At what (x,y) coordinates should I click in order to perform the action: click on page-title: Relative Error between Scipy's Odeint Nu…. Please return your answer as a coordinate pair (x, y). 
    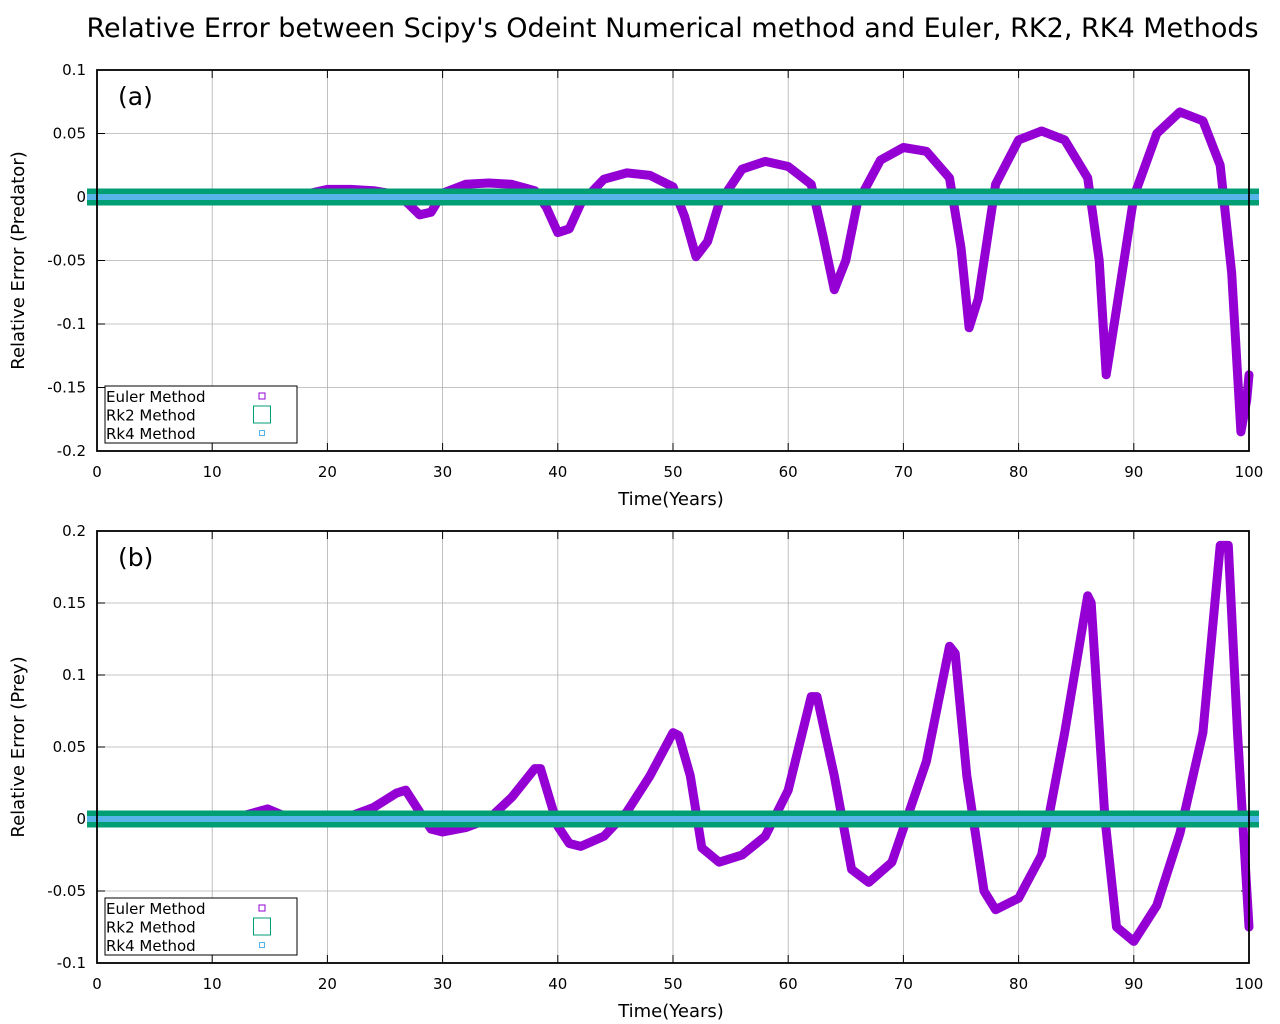
    Looking at the image, I should click on (672, 28).